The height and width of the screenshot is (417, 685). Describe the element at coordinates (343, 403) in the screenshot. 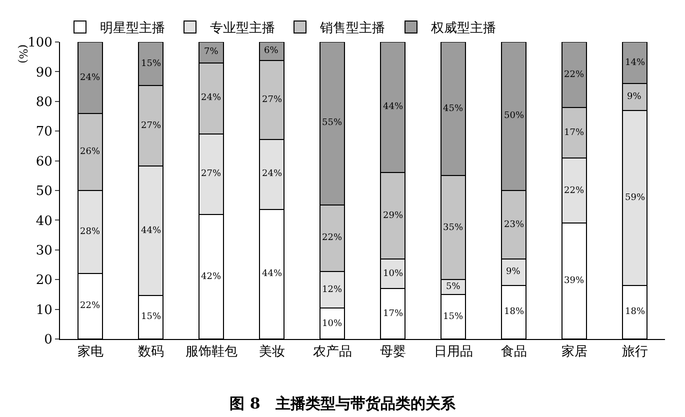

I see `text: 图 8 主播类型与带货品类的关系` at that location.